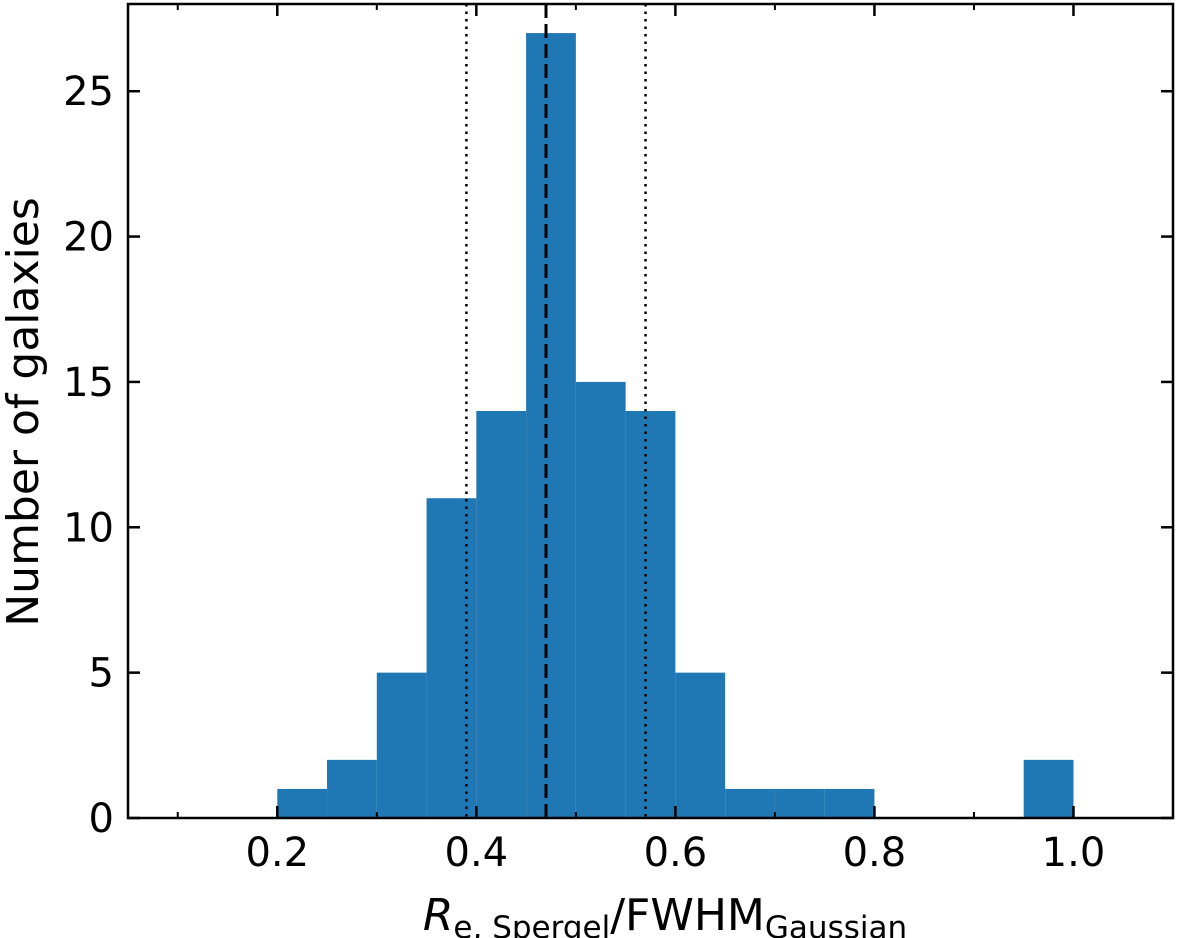  What do you see at coordinates (477, 853) in the screenshot?
I see `x-tick-label: 0.4` at bounding box center [477, 853].